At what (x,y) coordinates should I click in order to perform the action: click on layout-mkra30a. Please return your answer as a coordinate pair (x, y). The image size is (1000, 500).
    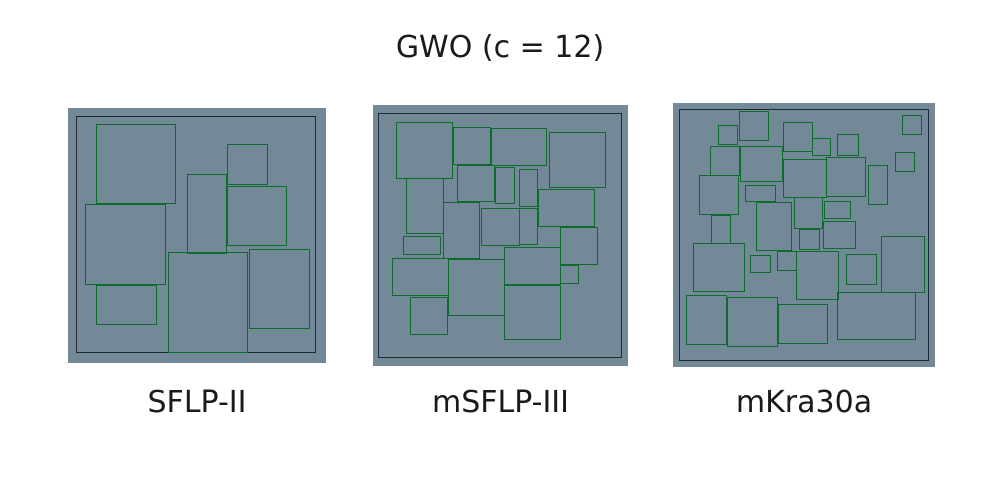
    Looking at the image, I should click on (804, 235).